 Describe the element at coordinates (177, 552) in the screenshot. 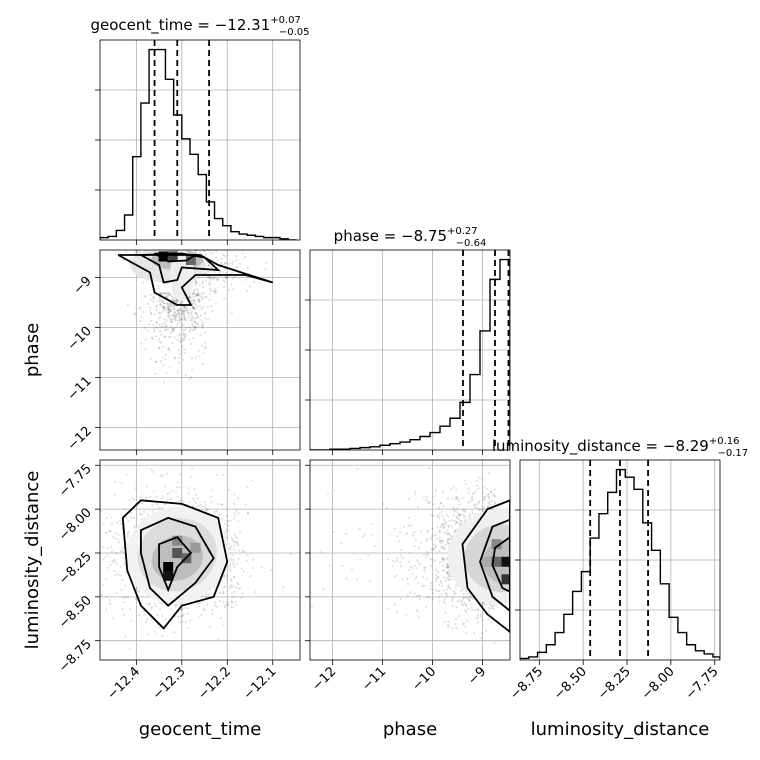

I see `density-peak-bin` at that location.